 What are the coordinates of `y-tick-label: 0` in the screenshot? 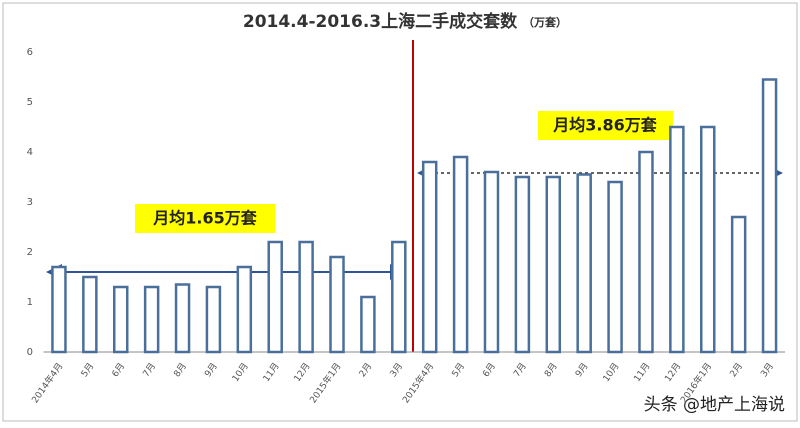 It's located at (30, 352).